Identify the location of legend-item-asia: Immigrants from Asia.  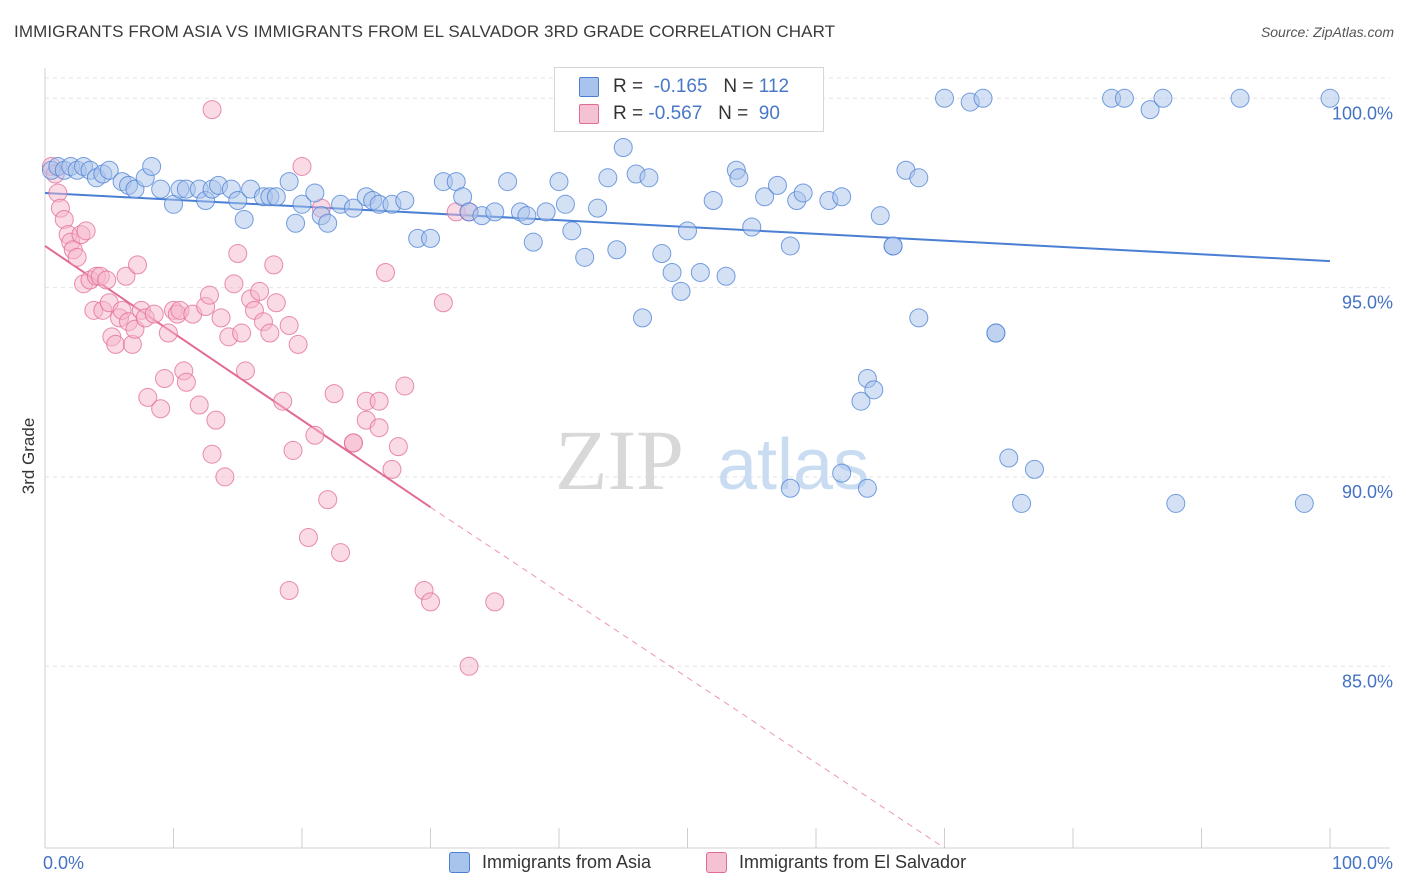
(550, 862).